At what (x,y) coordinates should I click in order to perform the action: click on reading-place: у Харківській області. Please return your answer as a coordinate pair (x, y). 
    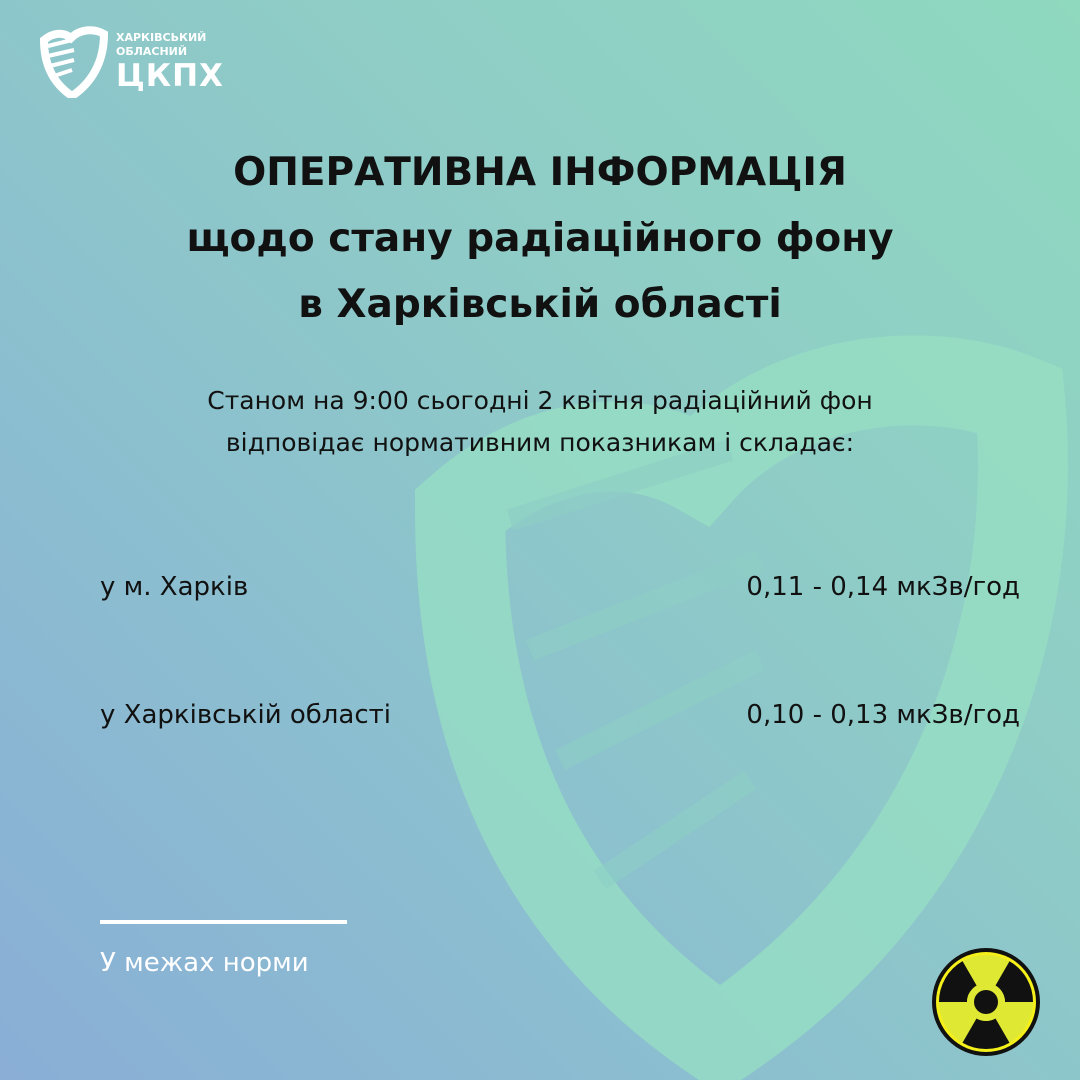
    Looking at the image, I should click on (246, 715).